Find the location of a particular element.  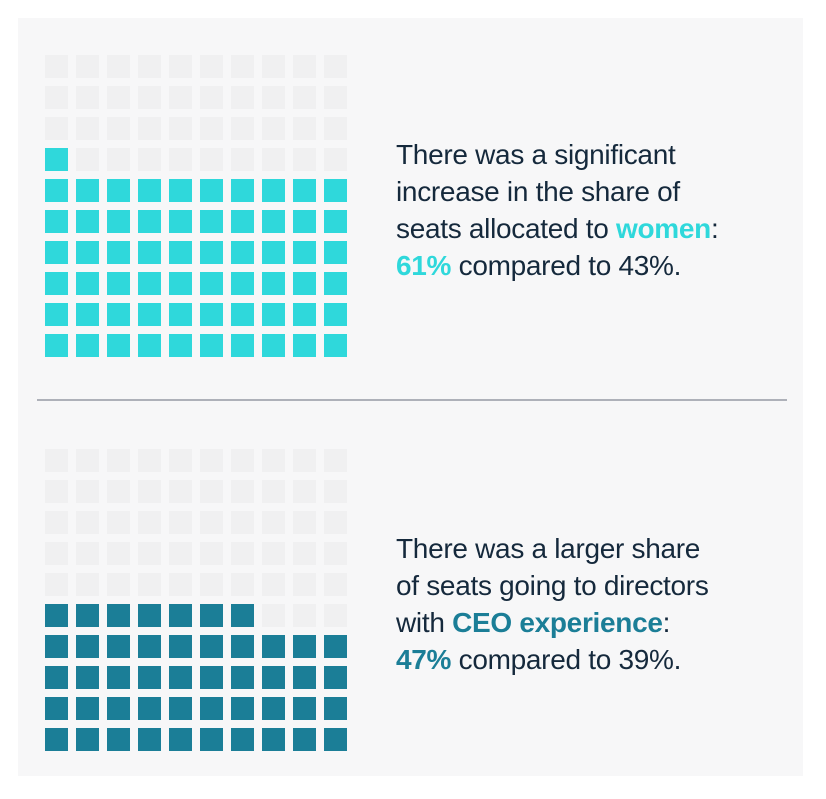

caption-accent-text: CEO experience is located at coordinates (557, 622).